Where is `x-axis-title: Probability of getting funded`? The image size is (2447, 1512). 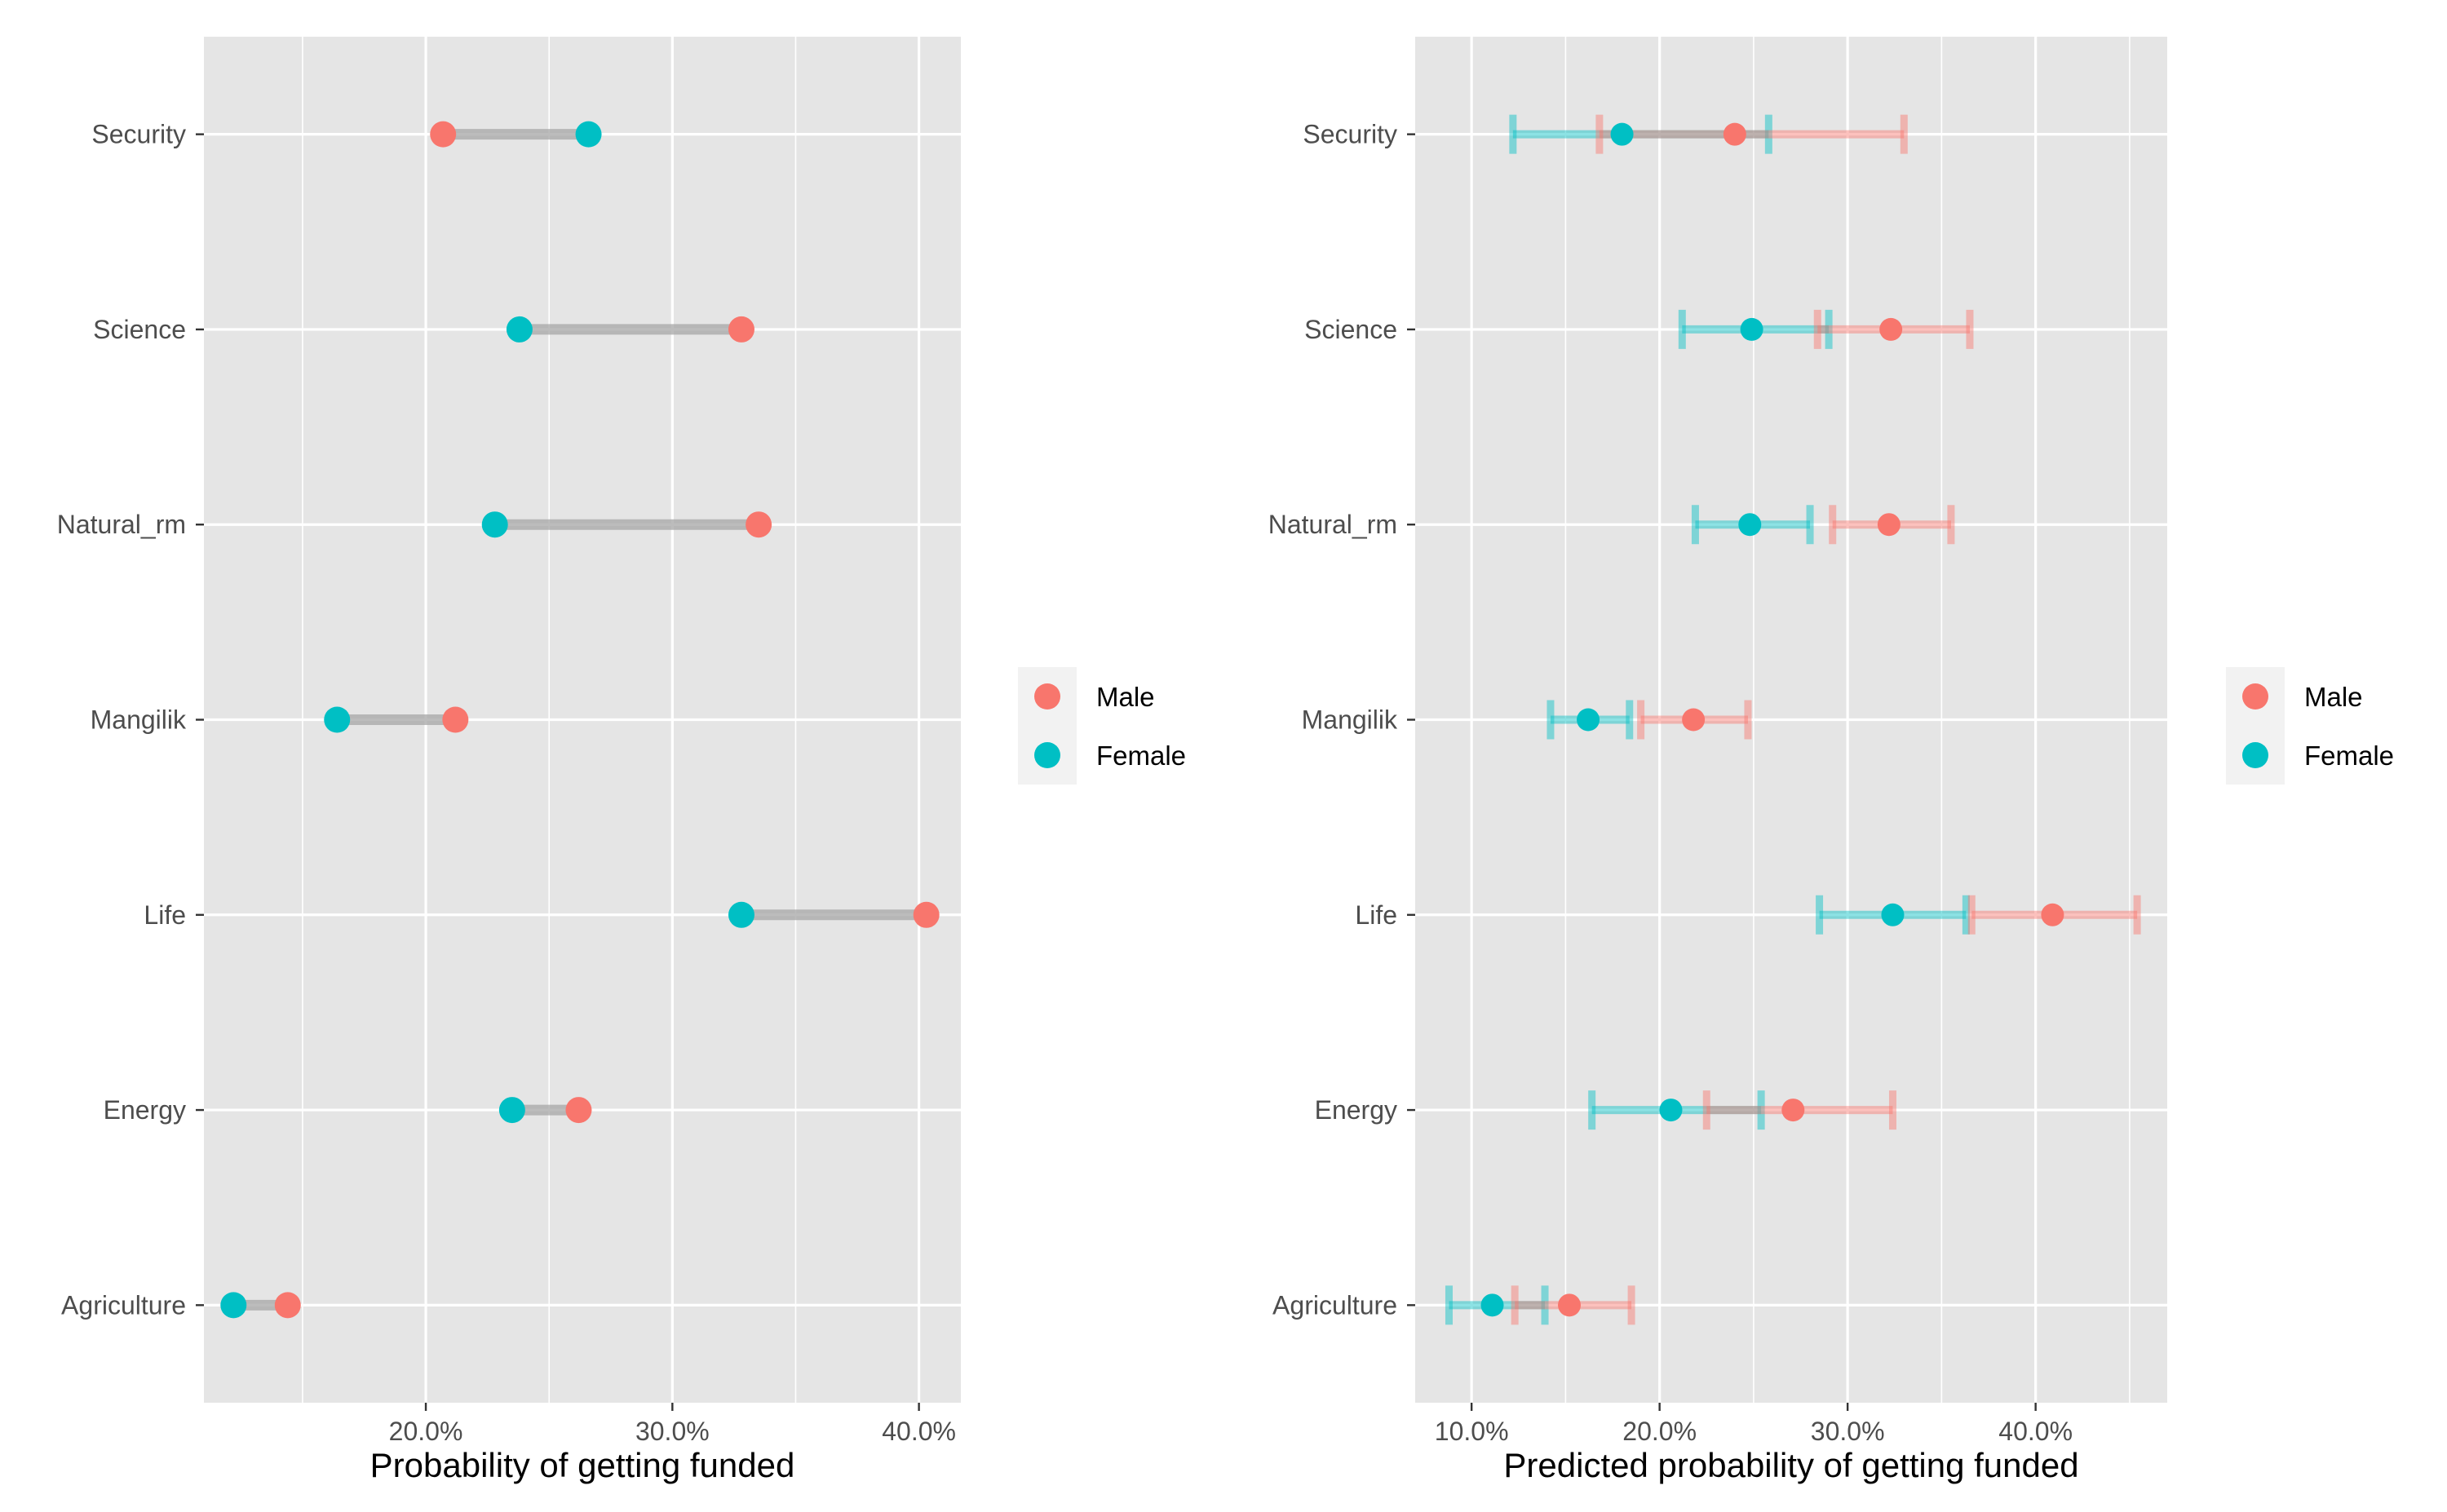 x-axis-title: Probability of getting funded is located at coordinates (582, 1465).